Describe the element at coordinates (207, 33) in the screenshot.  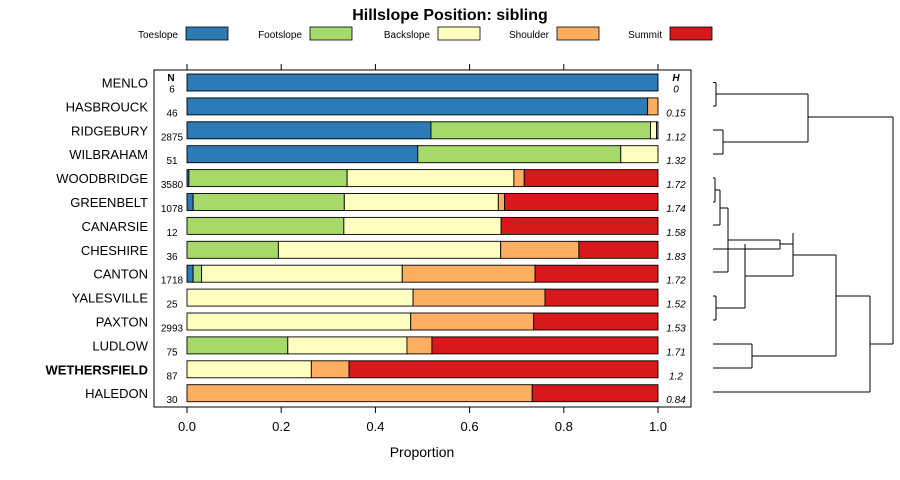
I see `legend-swatch-toeslope` at that location.